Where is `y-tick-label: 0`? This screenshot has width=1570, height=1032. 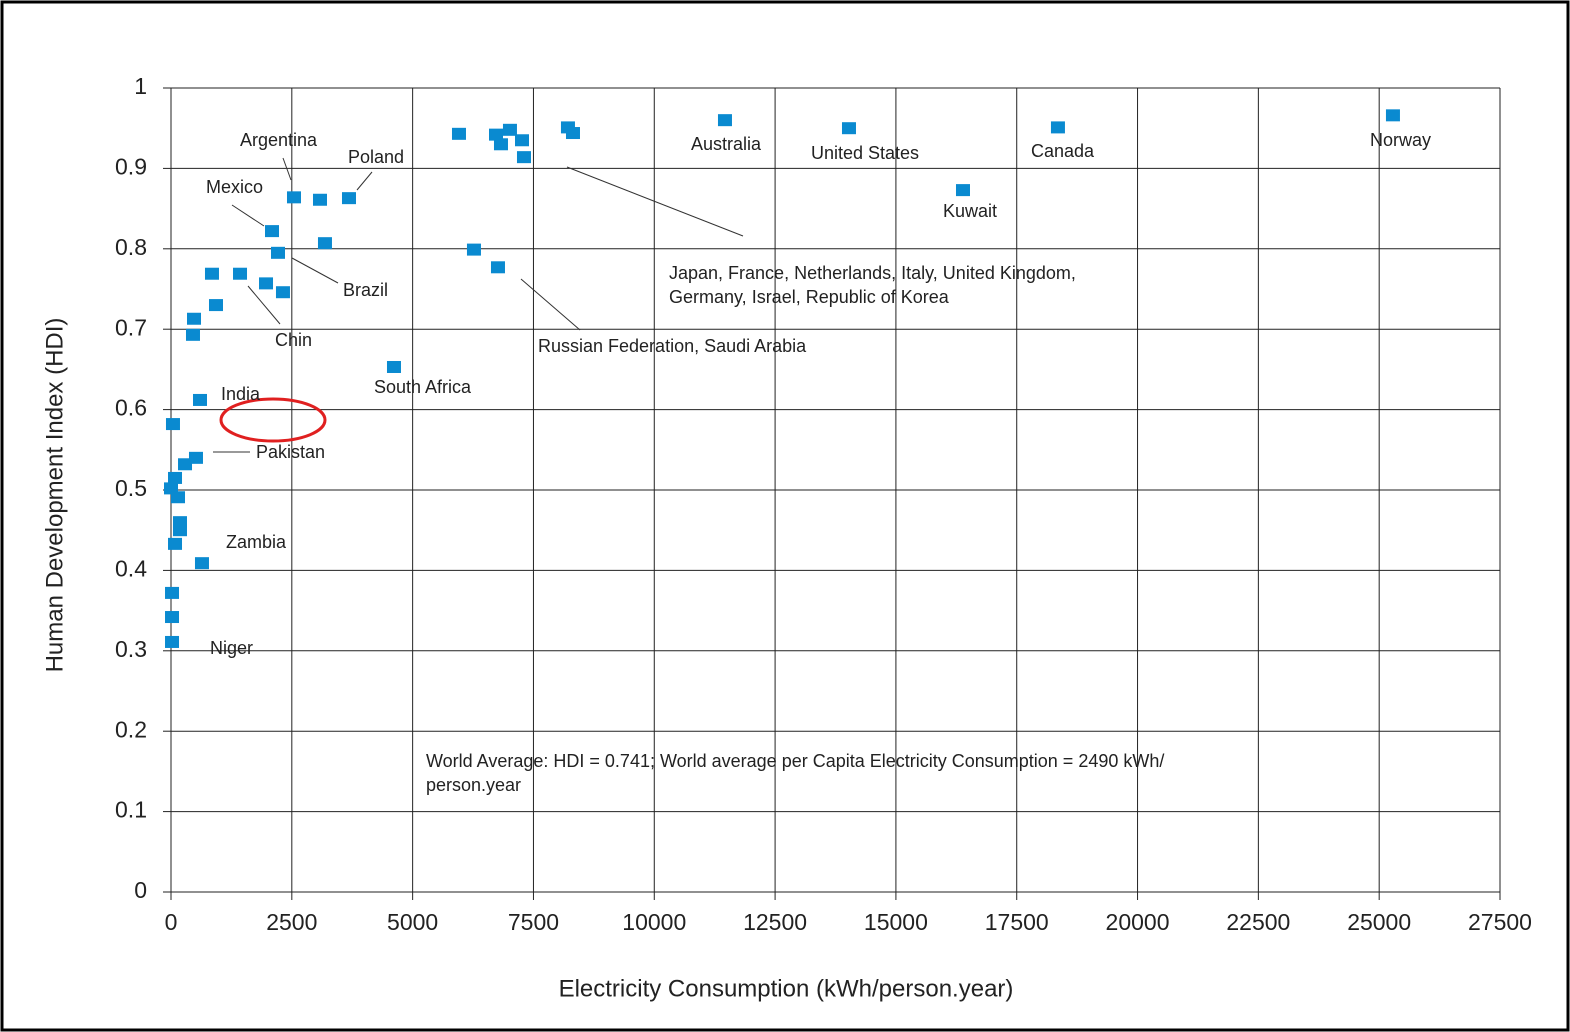 y-tick-label: 0 is located at coordinates (140, 890).